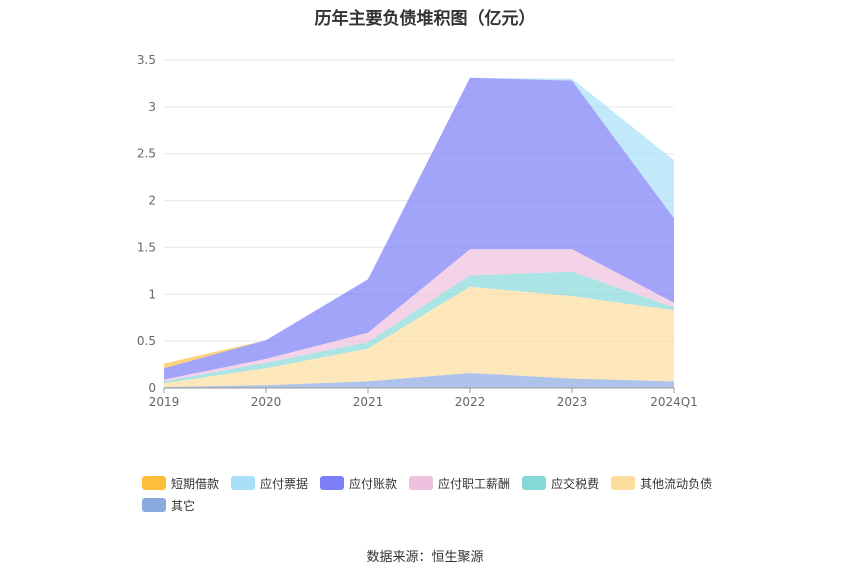  I want to click on y-tick-label: 3.5, so click(146, 60).